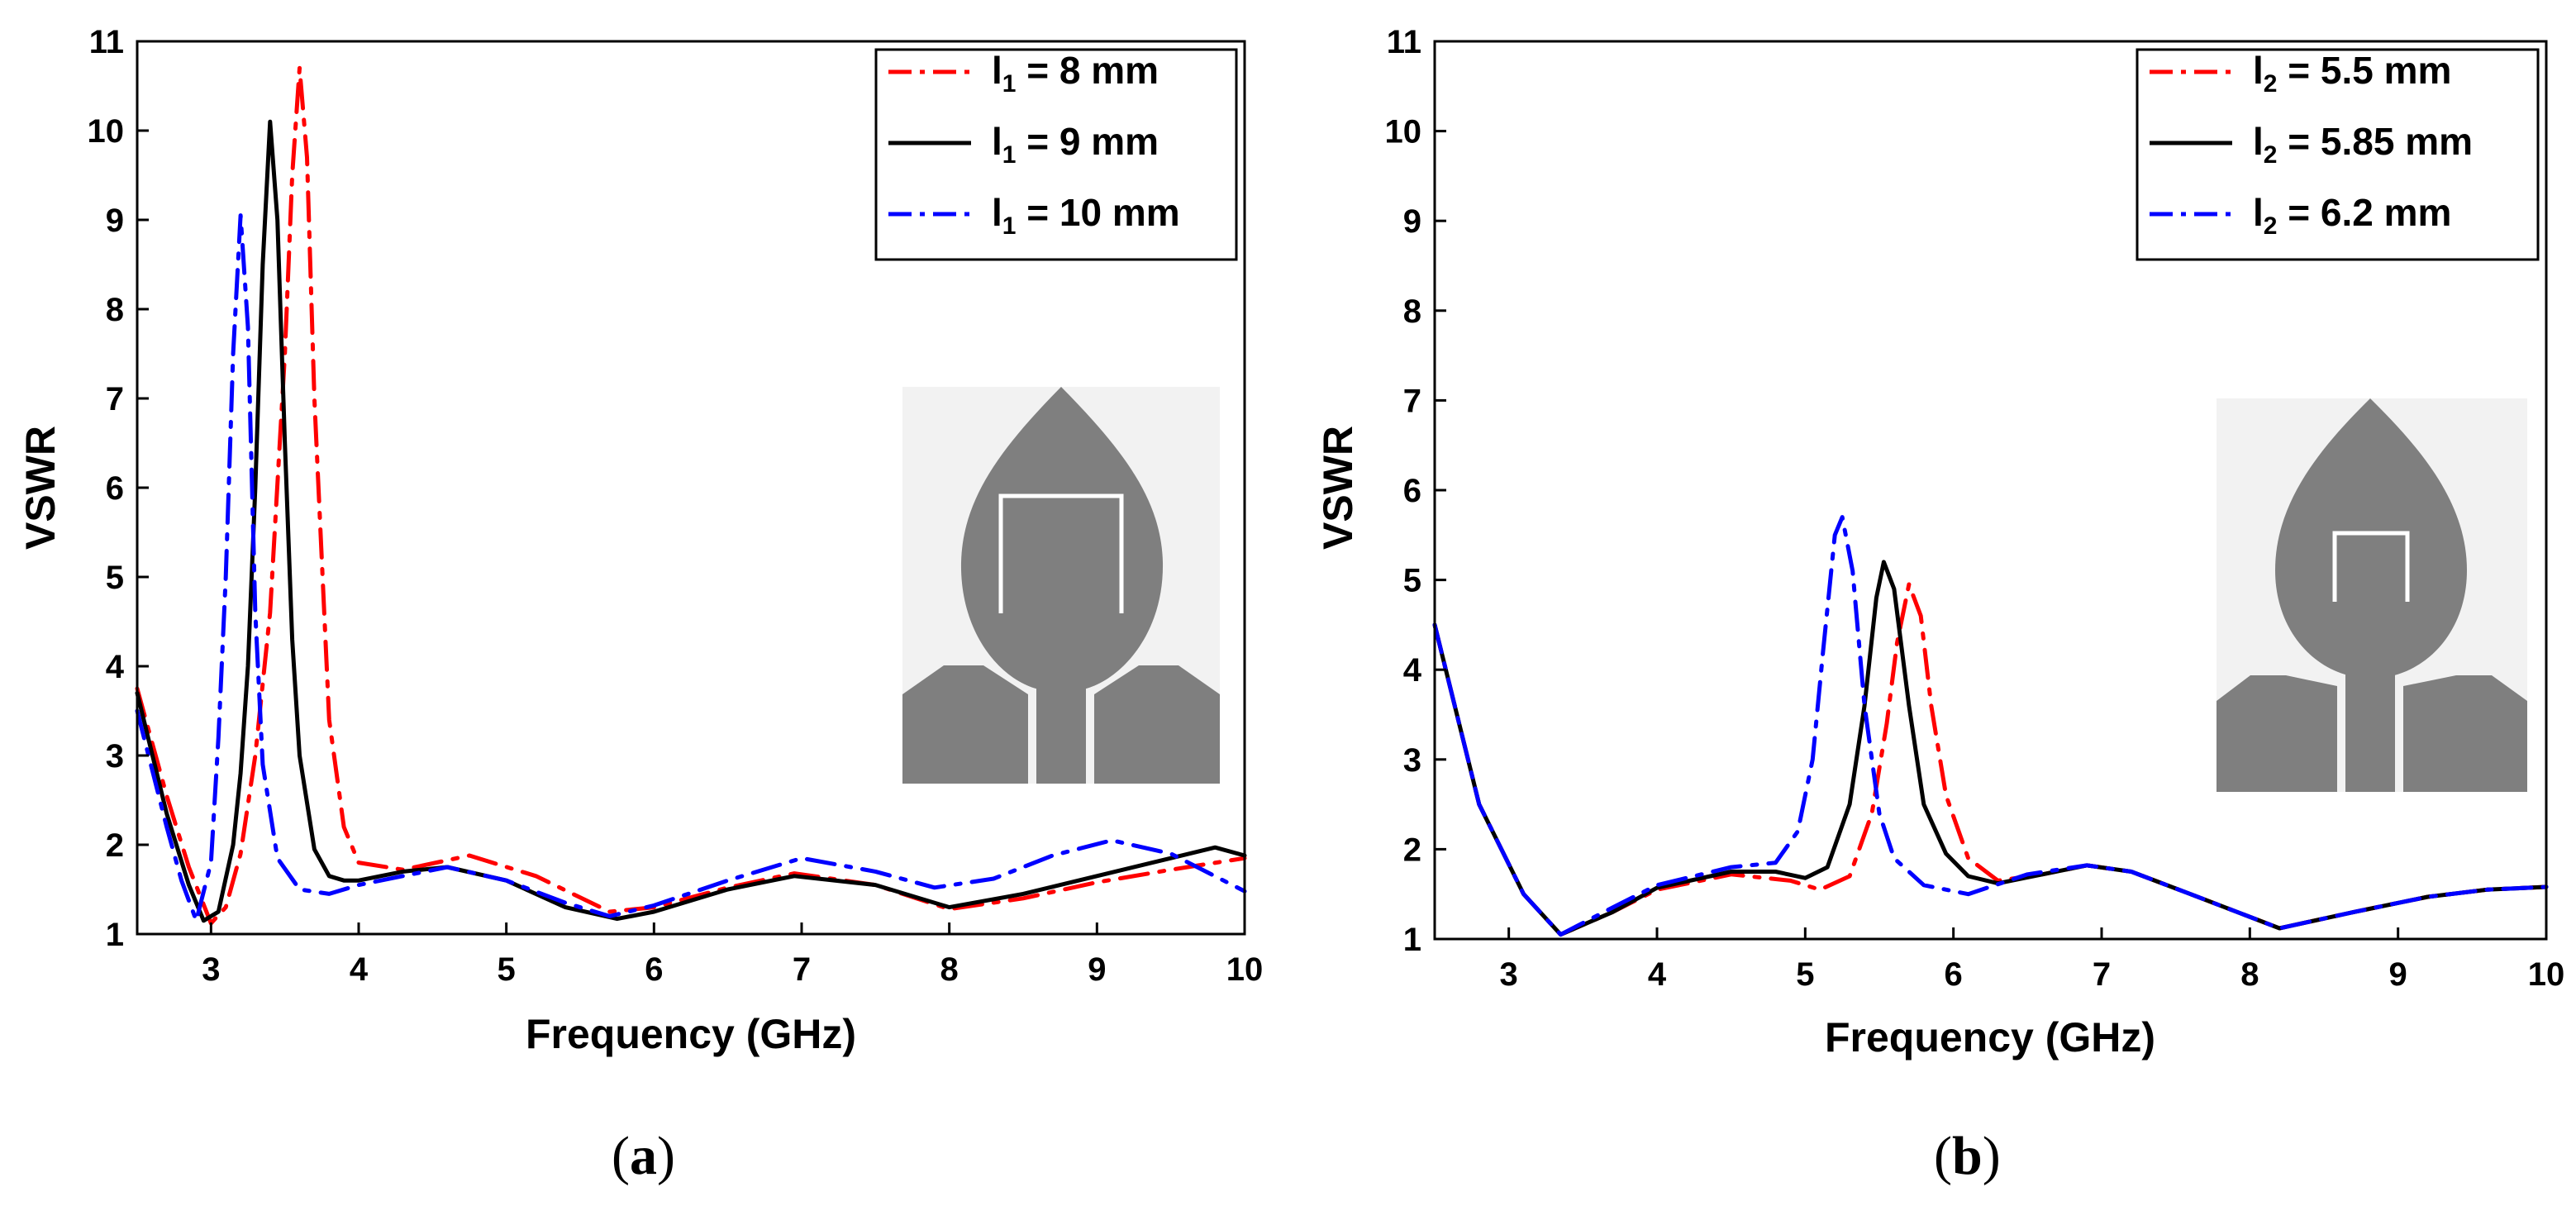  I want to click on caption-letter: b, so click(1968, 1156).